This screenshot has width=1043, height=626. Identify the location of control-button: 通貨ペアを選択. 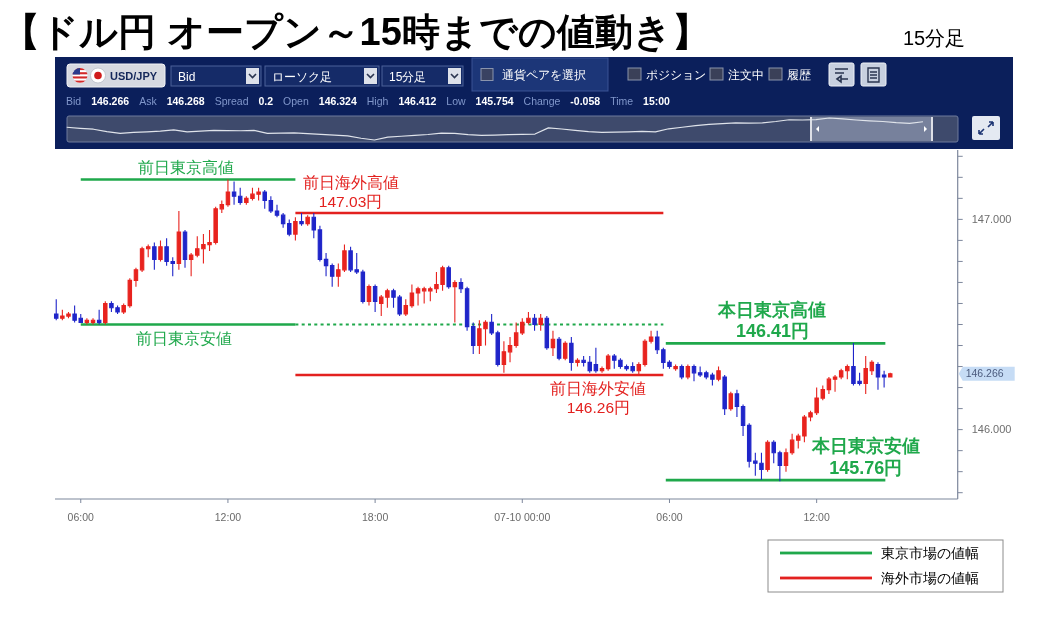
(540, 74).